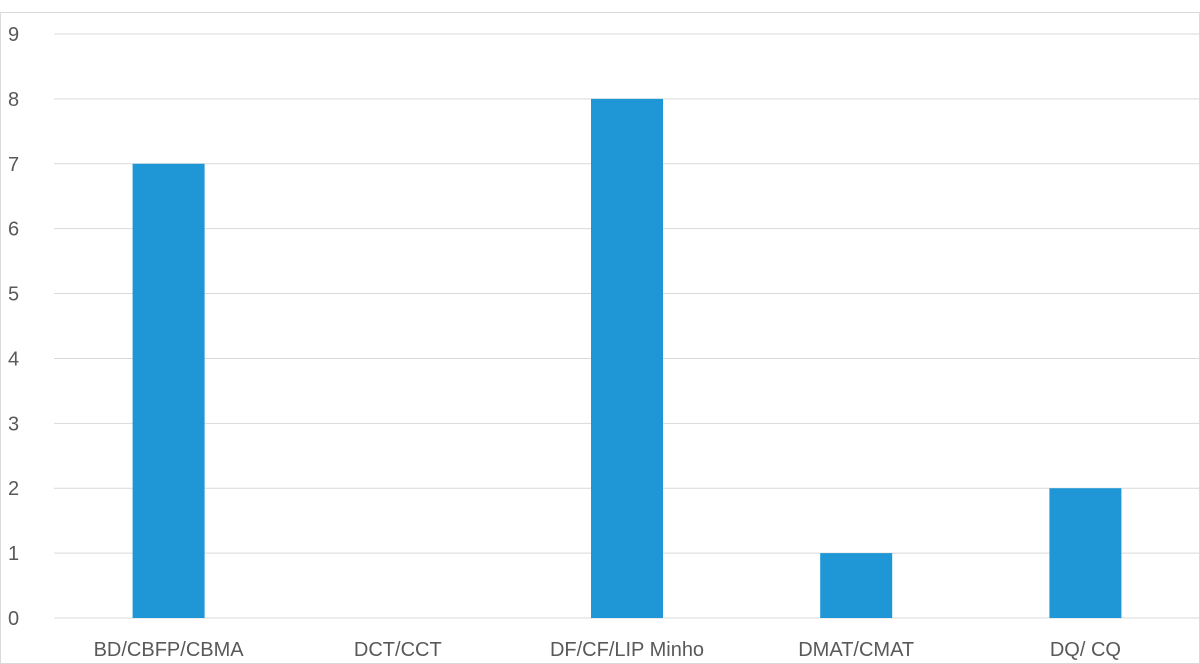  What do you see at coordinates (13, 230) in the screenshot?
I see `y-tick-label: 6` at bounding box center [13, 230].